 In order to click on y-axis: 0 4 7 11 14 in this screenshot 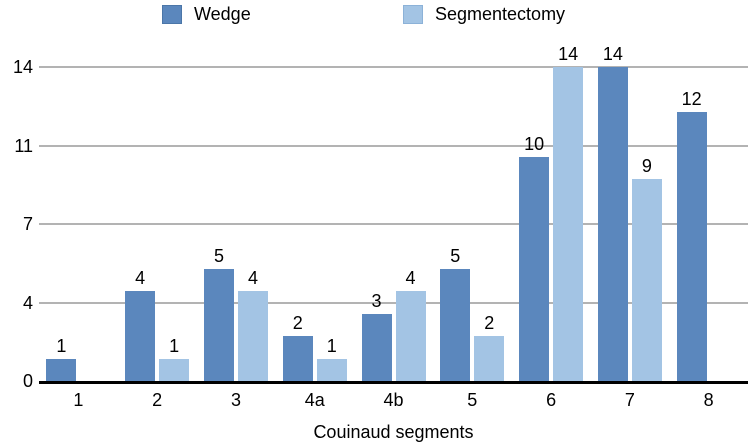, I will do `click(16, 224)`.